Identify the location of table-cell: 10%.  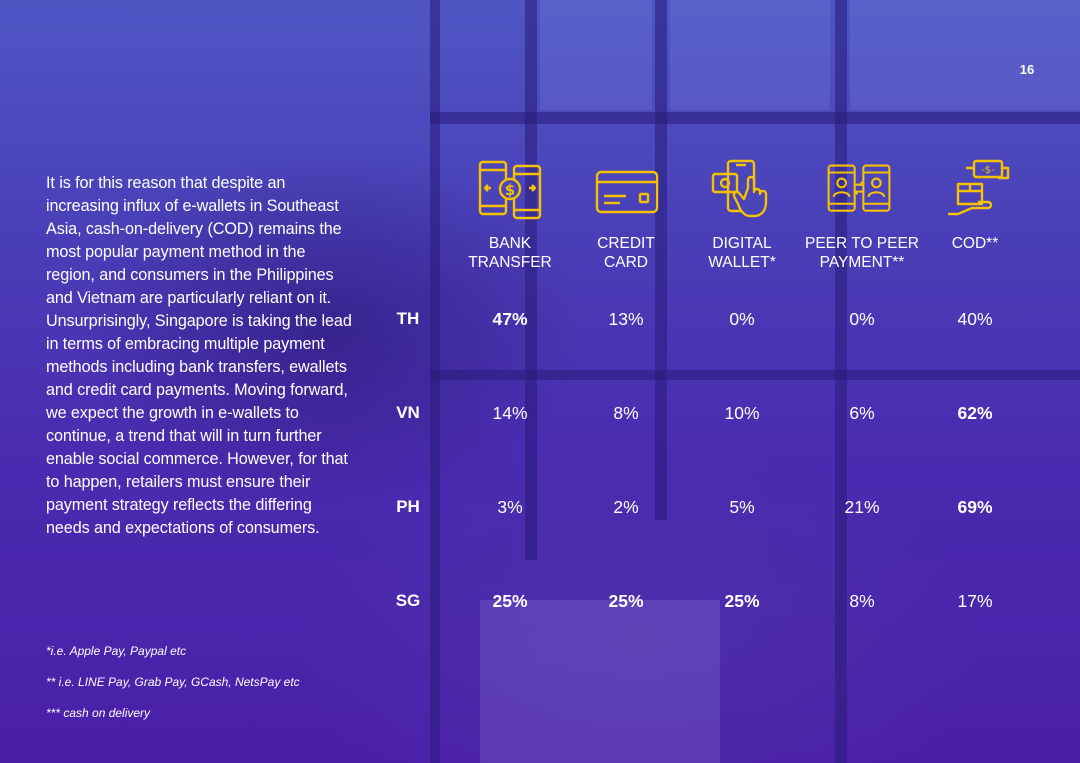
(742, 413).